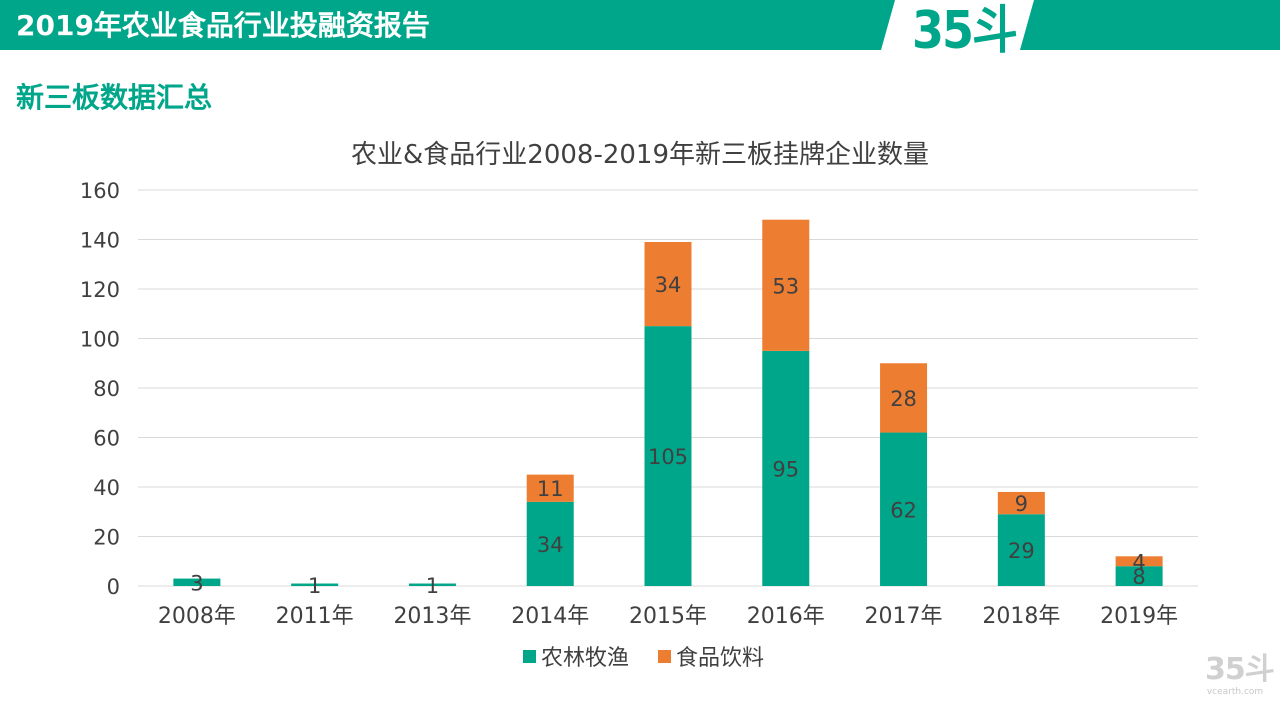  What do you see at coordinates (640, 155) in the screenshot?
I see `chart-title: 农业&食品行业2008-2019年新三板挂牌企业数量` at bounding box center [640, 155].